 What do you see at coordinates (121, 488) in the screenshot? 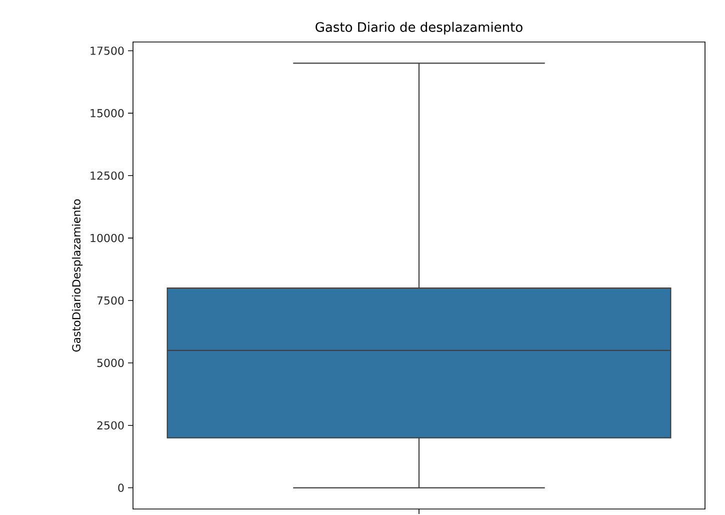
I see `y-tick-label: 0` at bounding box center [121, 488].